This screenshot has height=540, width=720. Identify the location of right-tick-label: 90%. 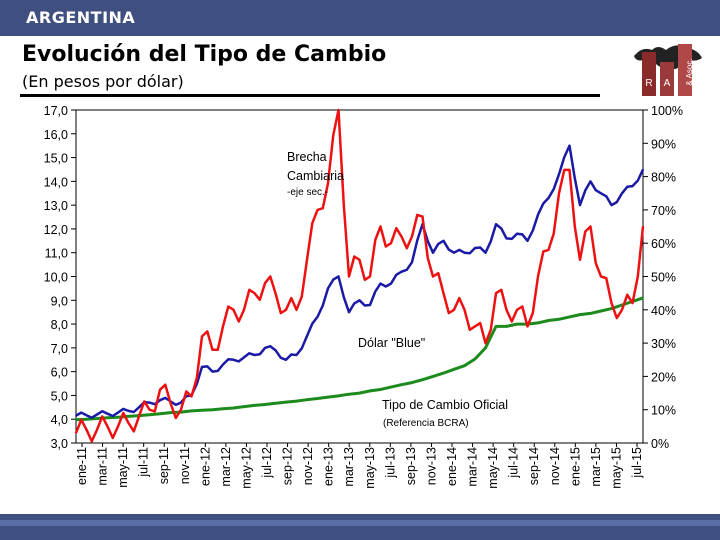
(663, 144).